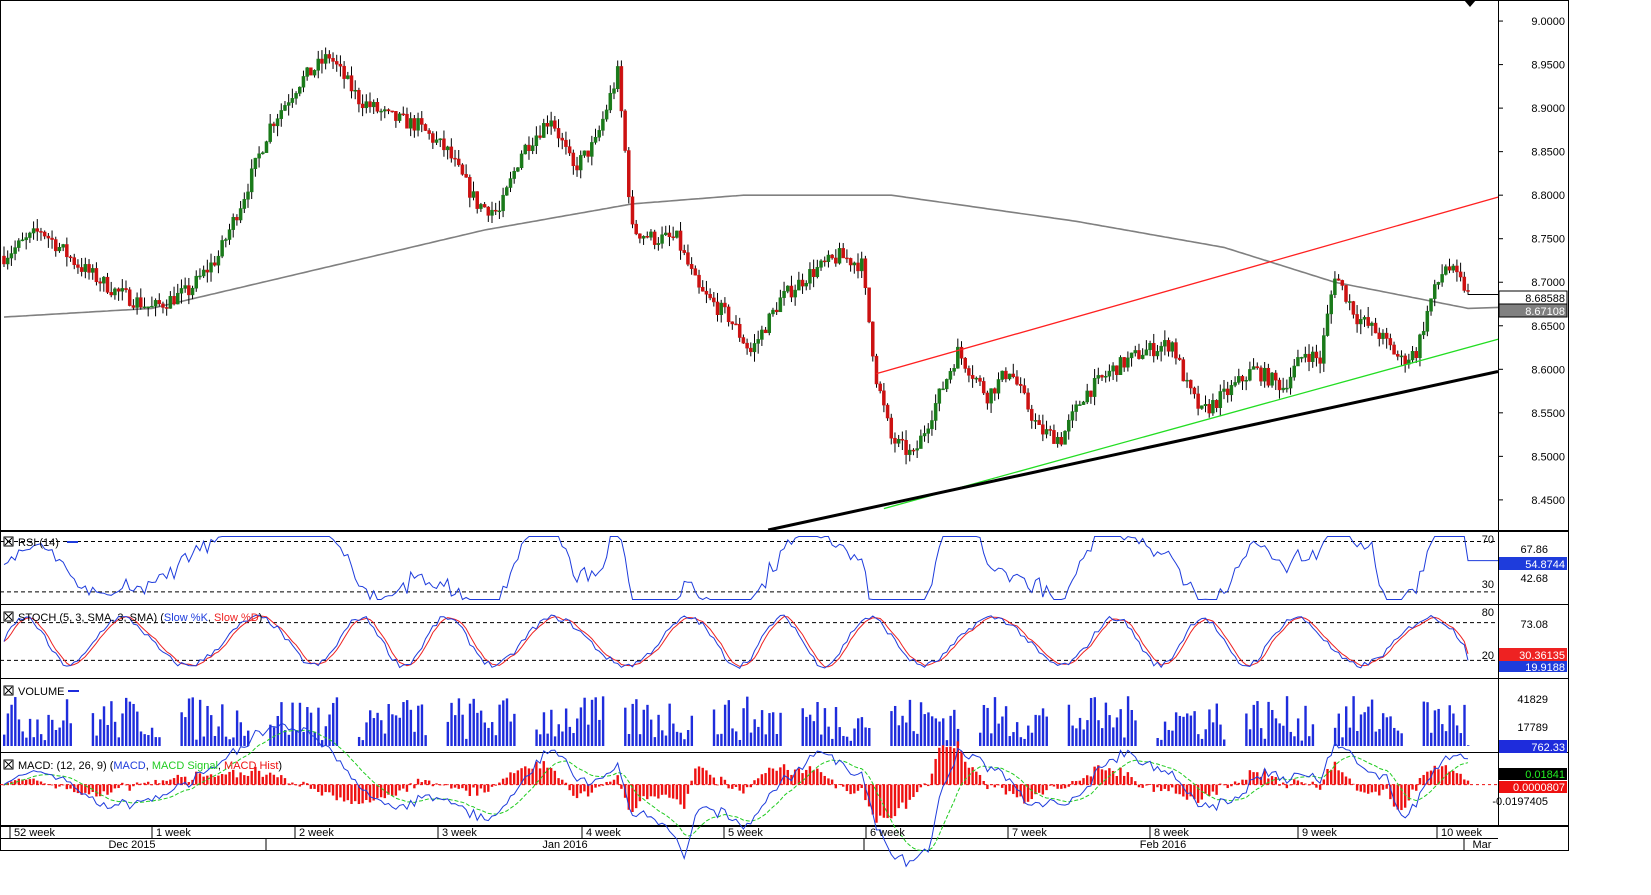  I want to click on macd-close-icon, so click(8, 764).